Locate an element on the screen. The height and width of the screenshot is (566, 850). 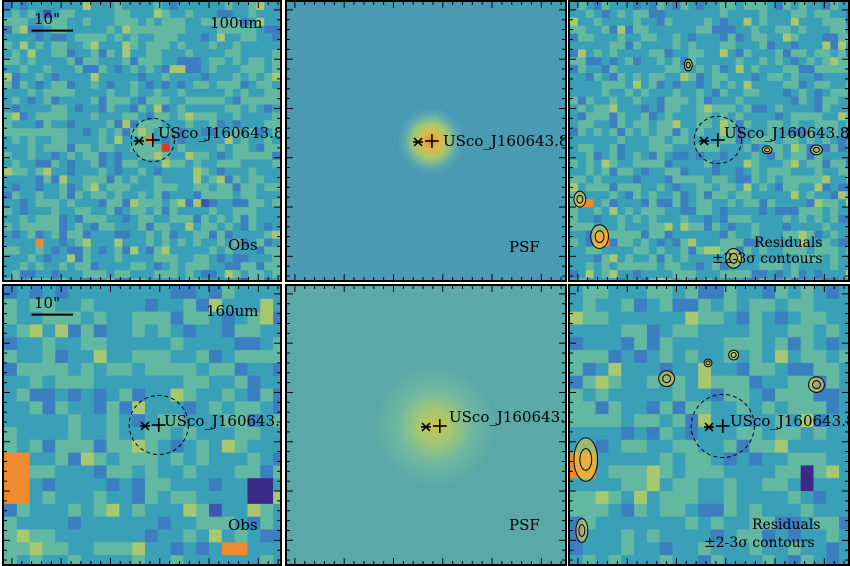
band-label: 100um is located at coordinates (236, 23).